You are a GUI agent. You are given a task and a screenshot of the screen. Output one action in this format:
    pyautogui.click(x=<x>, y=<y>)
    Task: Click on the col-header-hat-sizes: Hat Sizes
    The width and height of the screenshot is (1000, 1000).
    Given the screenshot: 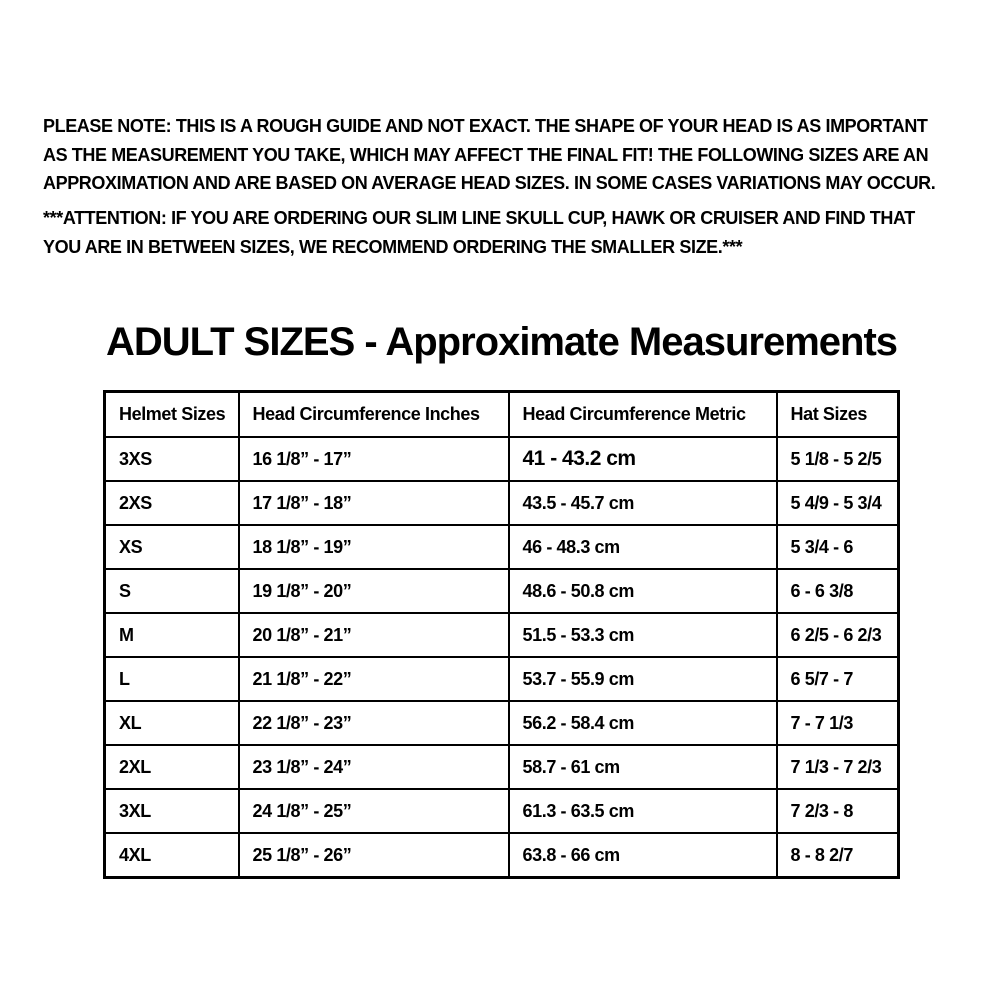 What is the action you would take?
    pyautogui.click(x=837, y=414)
    